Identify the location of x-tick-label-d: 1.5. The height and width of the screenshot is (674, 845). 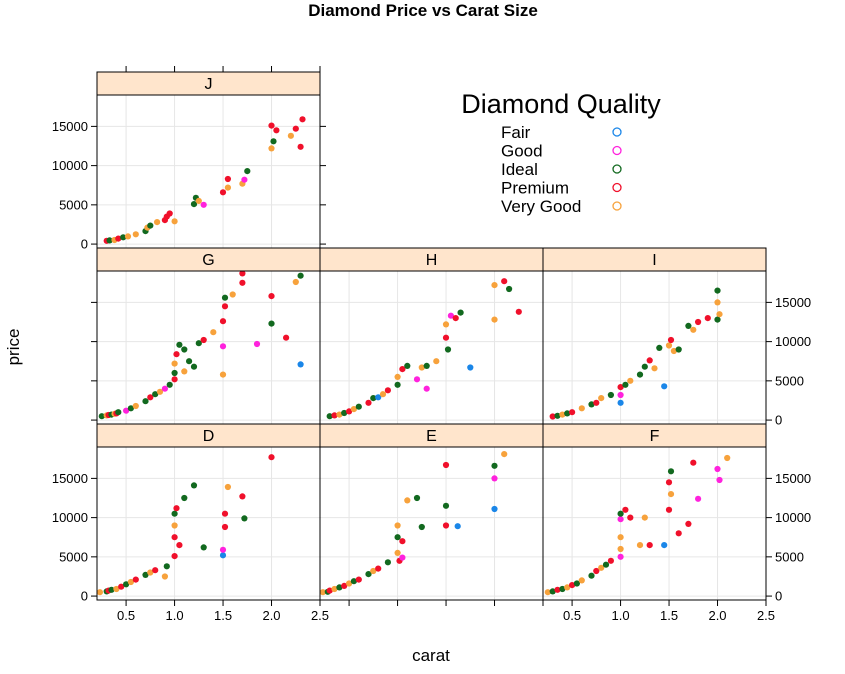
(223, 615).